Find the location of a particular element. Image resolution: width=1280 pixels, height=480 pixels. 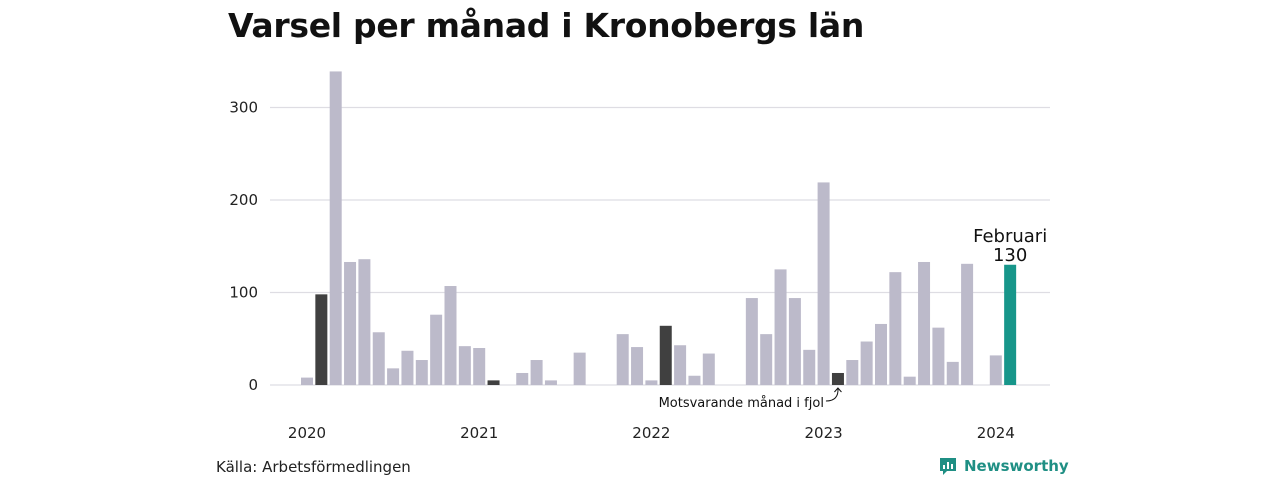

x-year-label: 2023 is located at coordinates (824, 433).